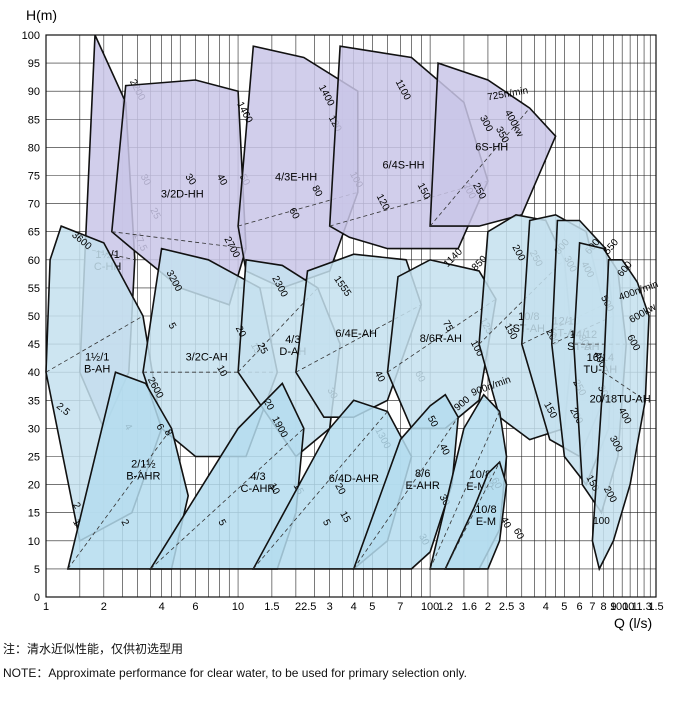  I want to click on y-tick-label: 35, so click(34, 401).